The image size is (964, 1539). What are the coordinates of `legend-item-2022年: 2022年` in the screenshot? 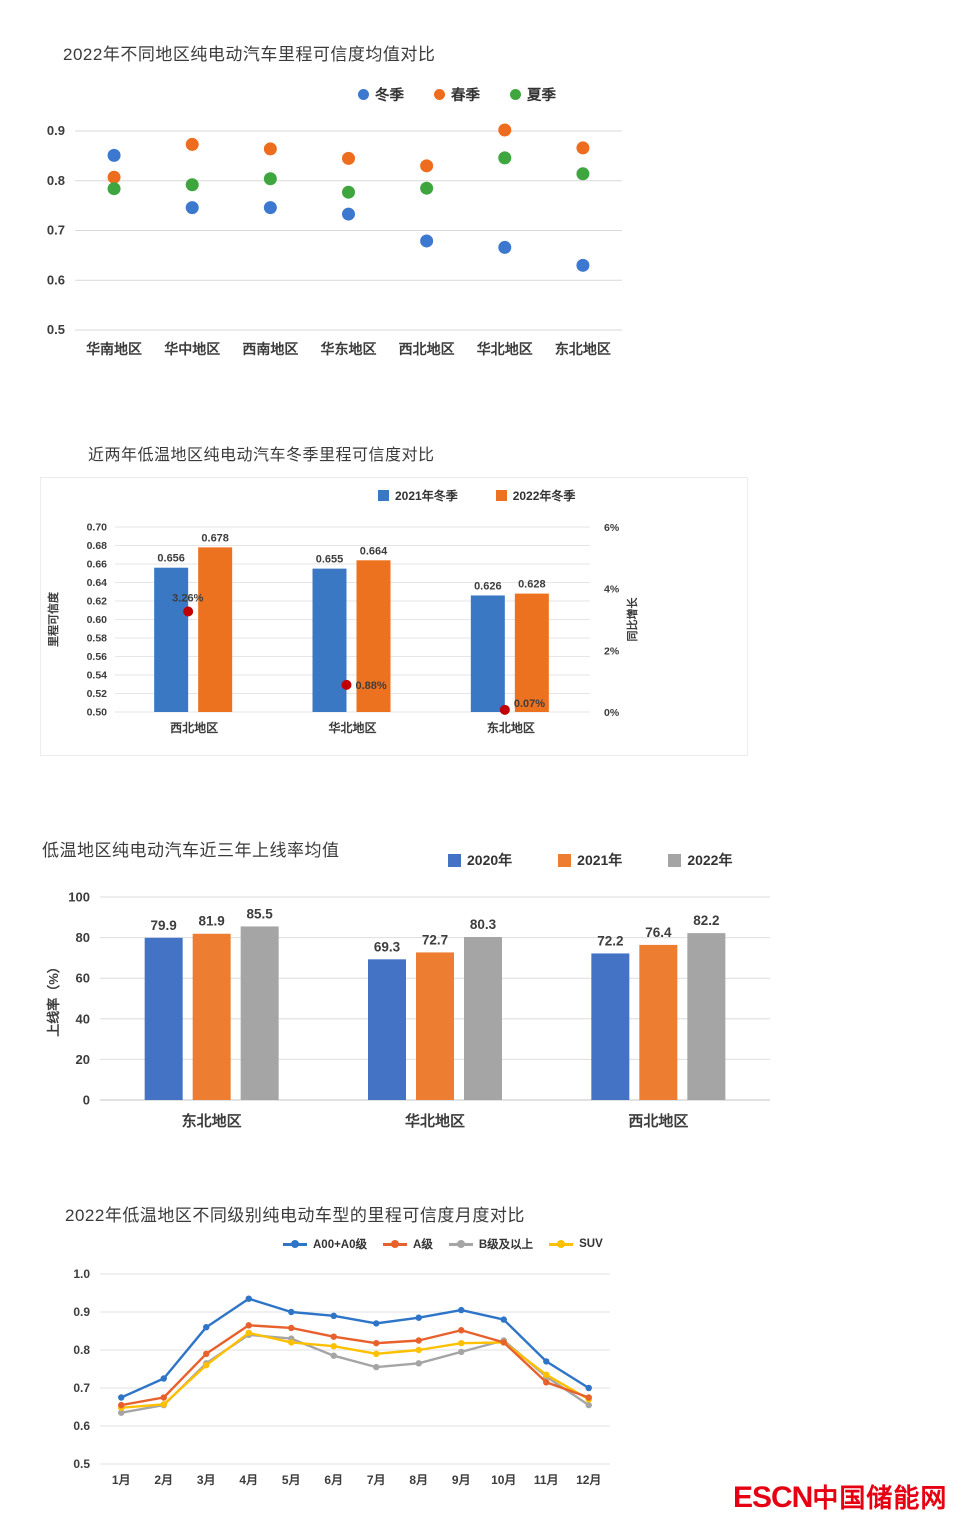 It's located at (700, 860).